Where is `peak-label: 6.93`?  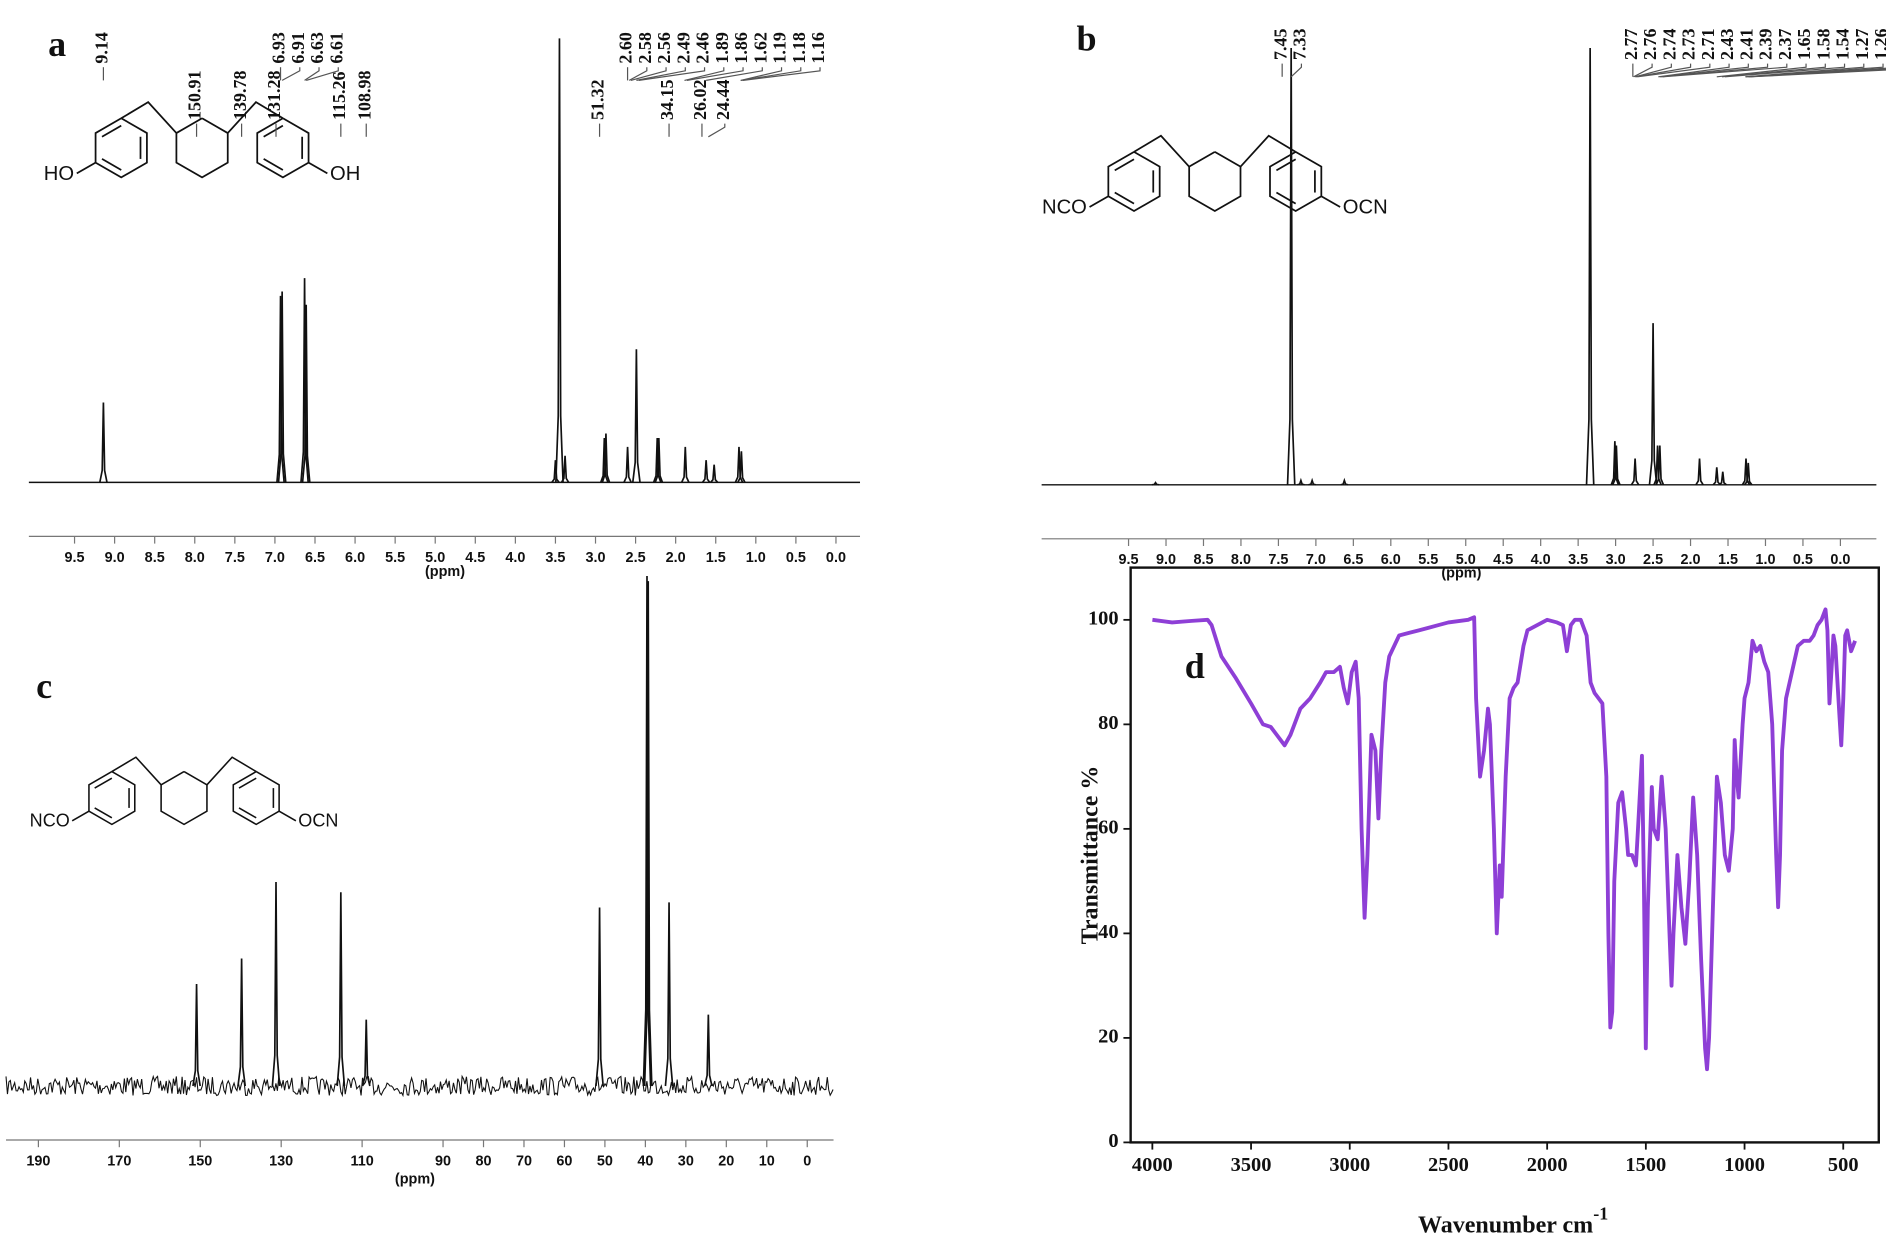 peak-label: 6.93 is located at coordinates (279, 47).